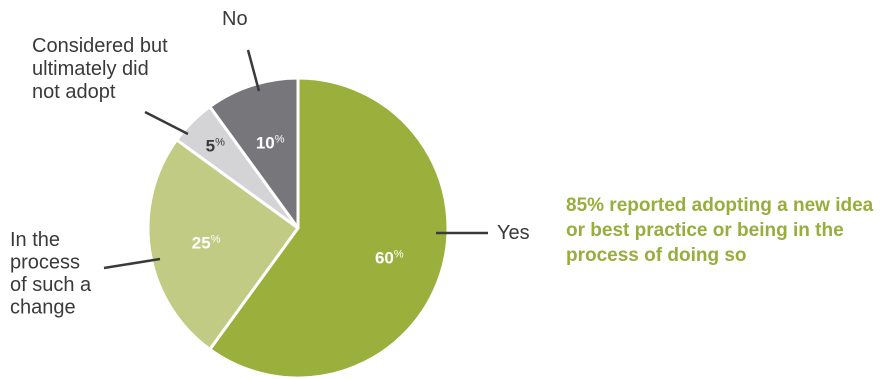  Describe the element at coordinates (51, 274) in the screenshot. I see `category-label-in_process: In the process of such a change` at that location.